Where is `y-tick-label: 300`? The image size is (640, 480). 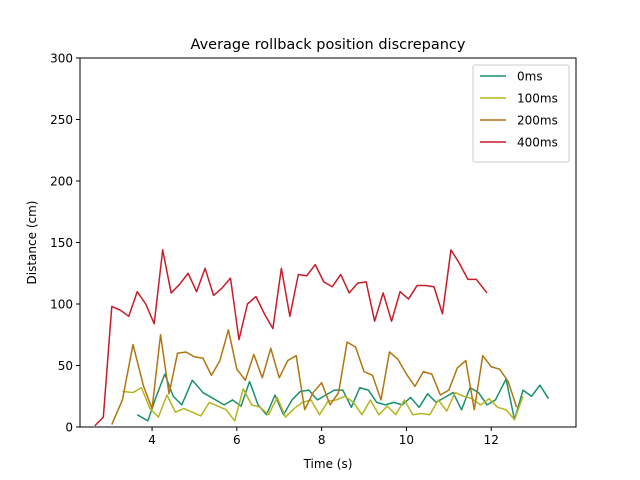
y-tick-label: 300 is located at coordinates (61, 59).